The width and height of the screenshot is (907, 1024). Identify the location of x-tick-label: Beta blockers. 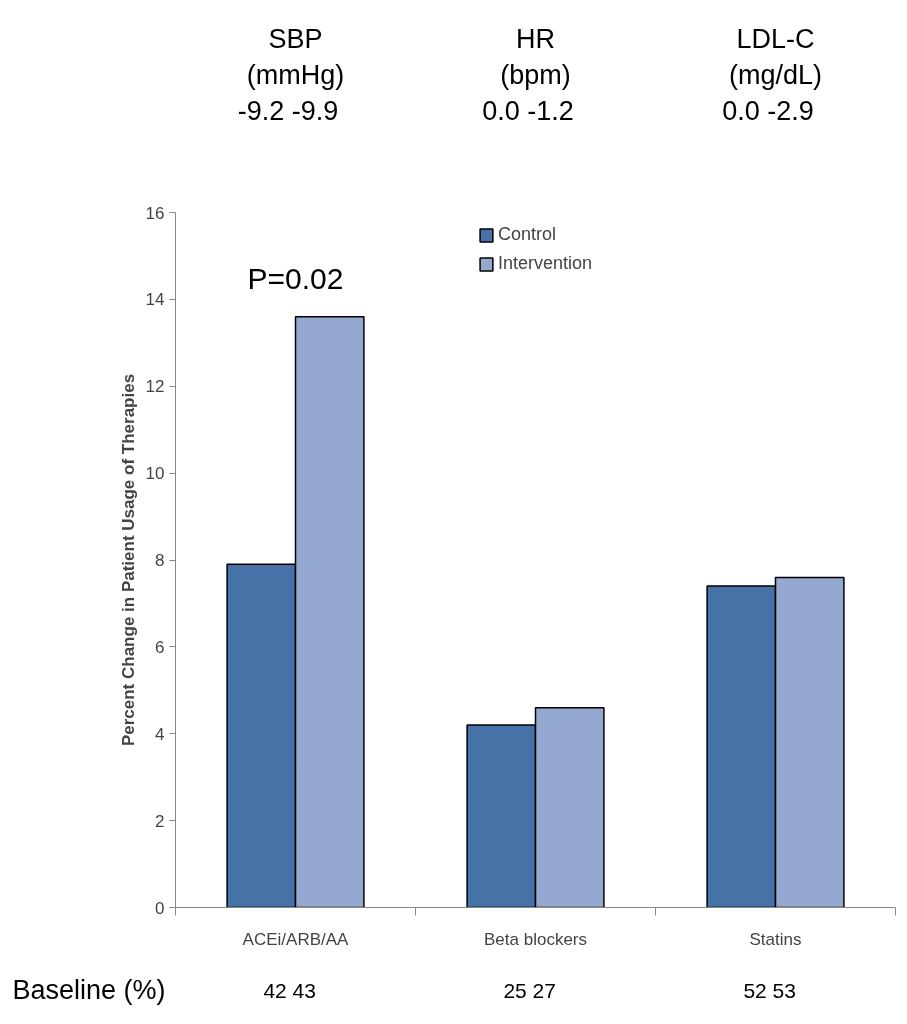
(535, 939).